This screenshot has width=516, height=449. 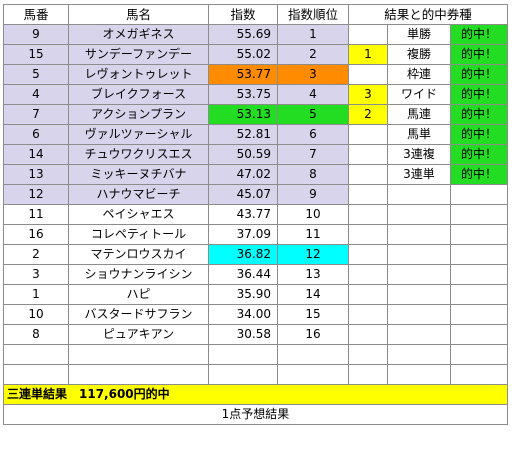 I want to click on umaban-cell: 10, so click(x=36, y=314).